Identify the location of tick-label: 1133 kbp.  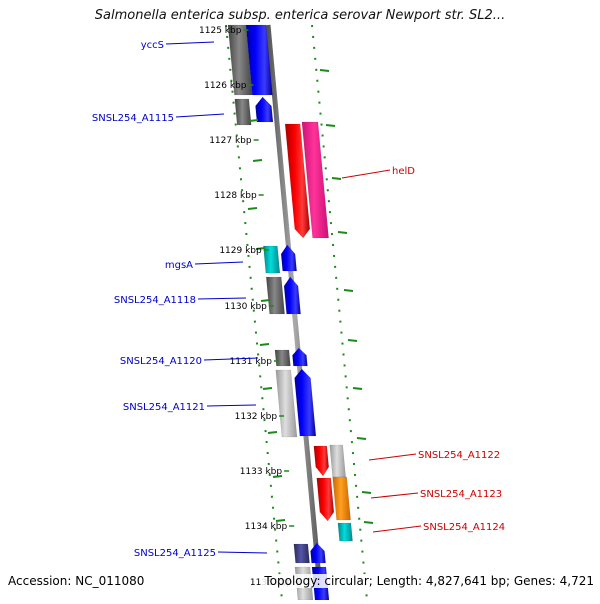
(261, 472).